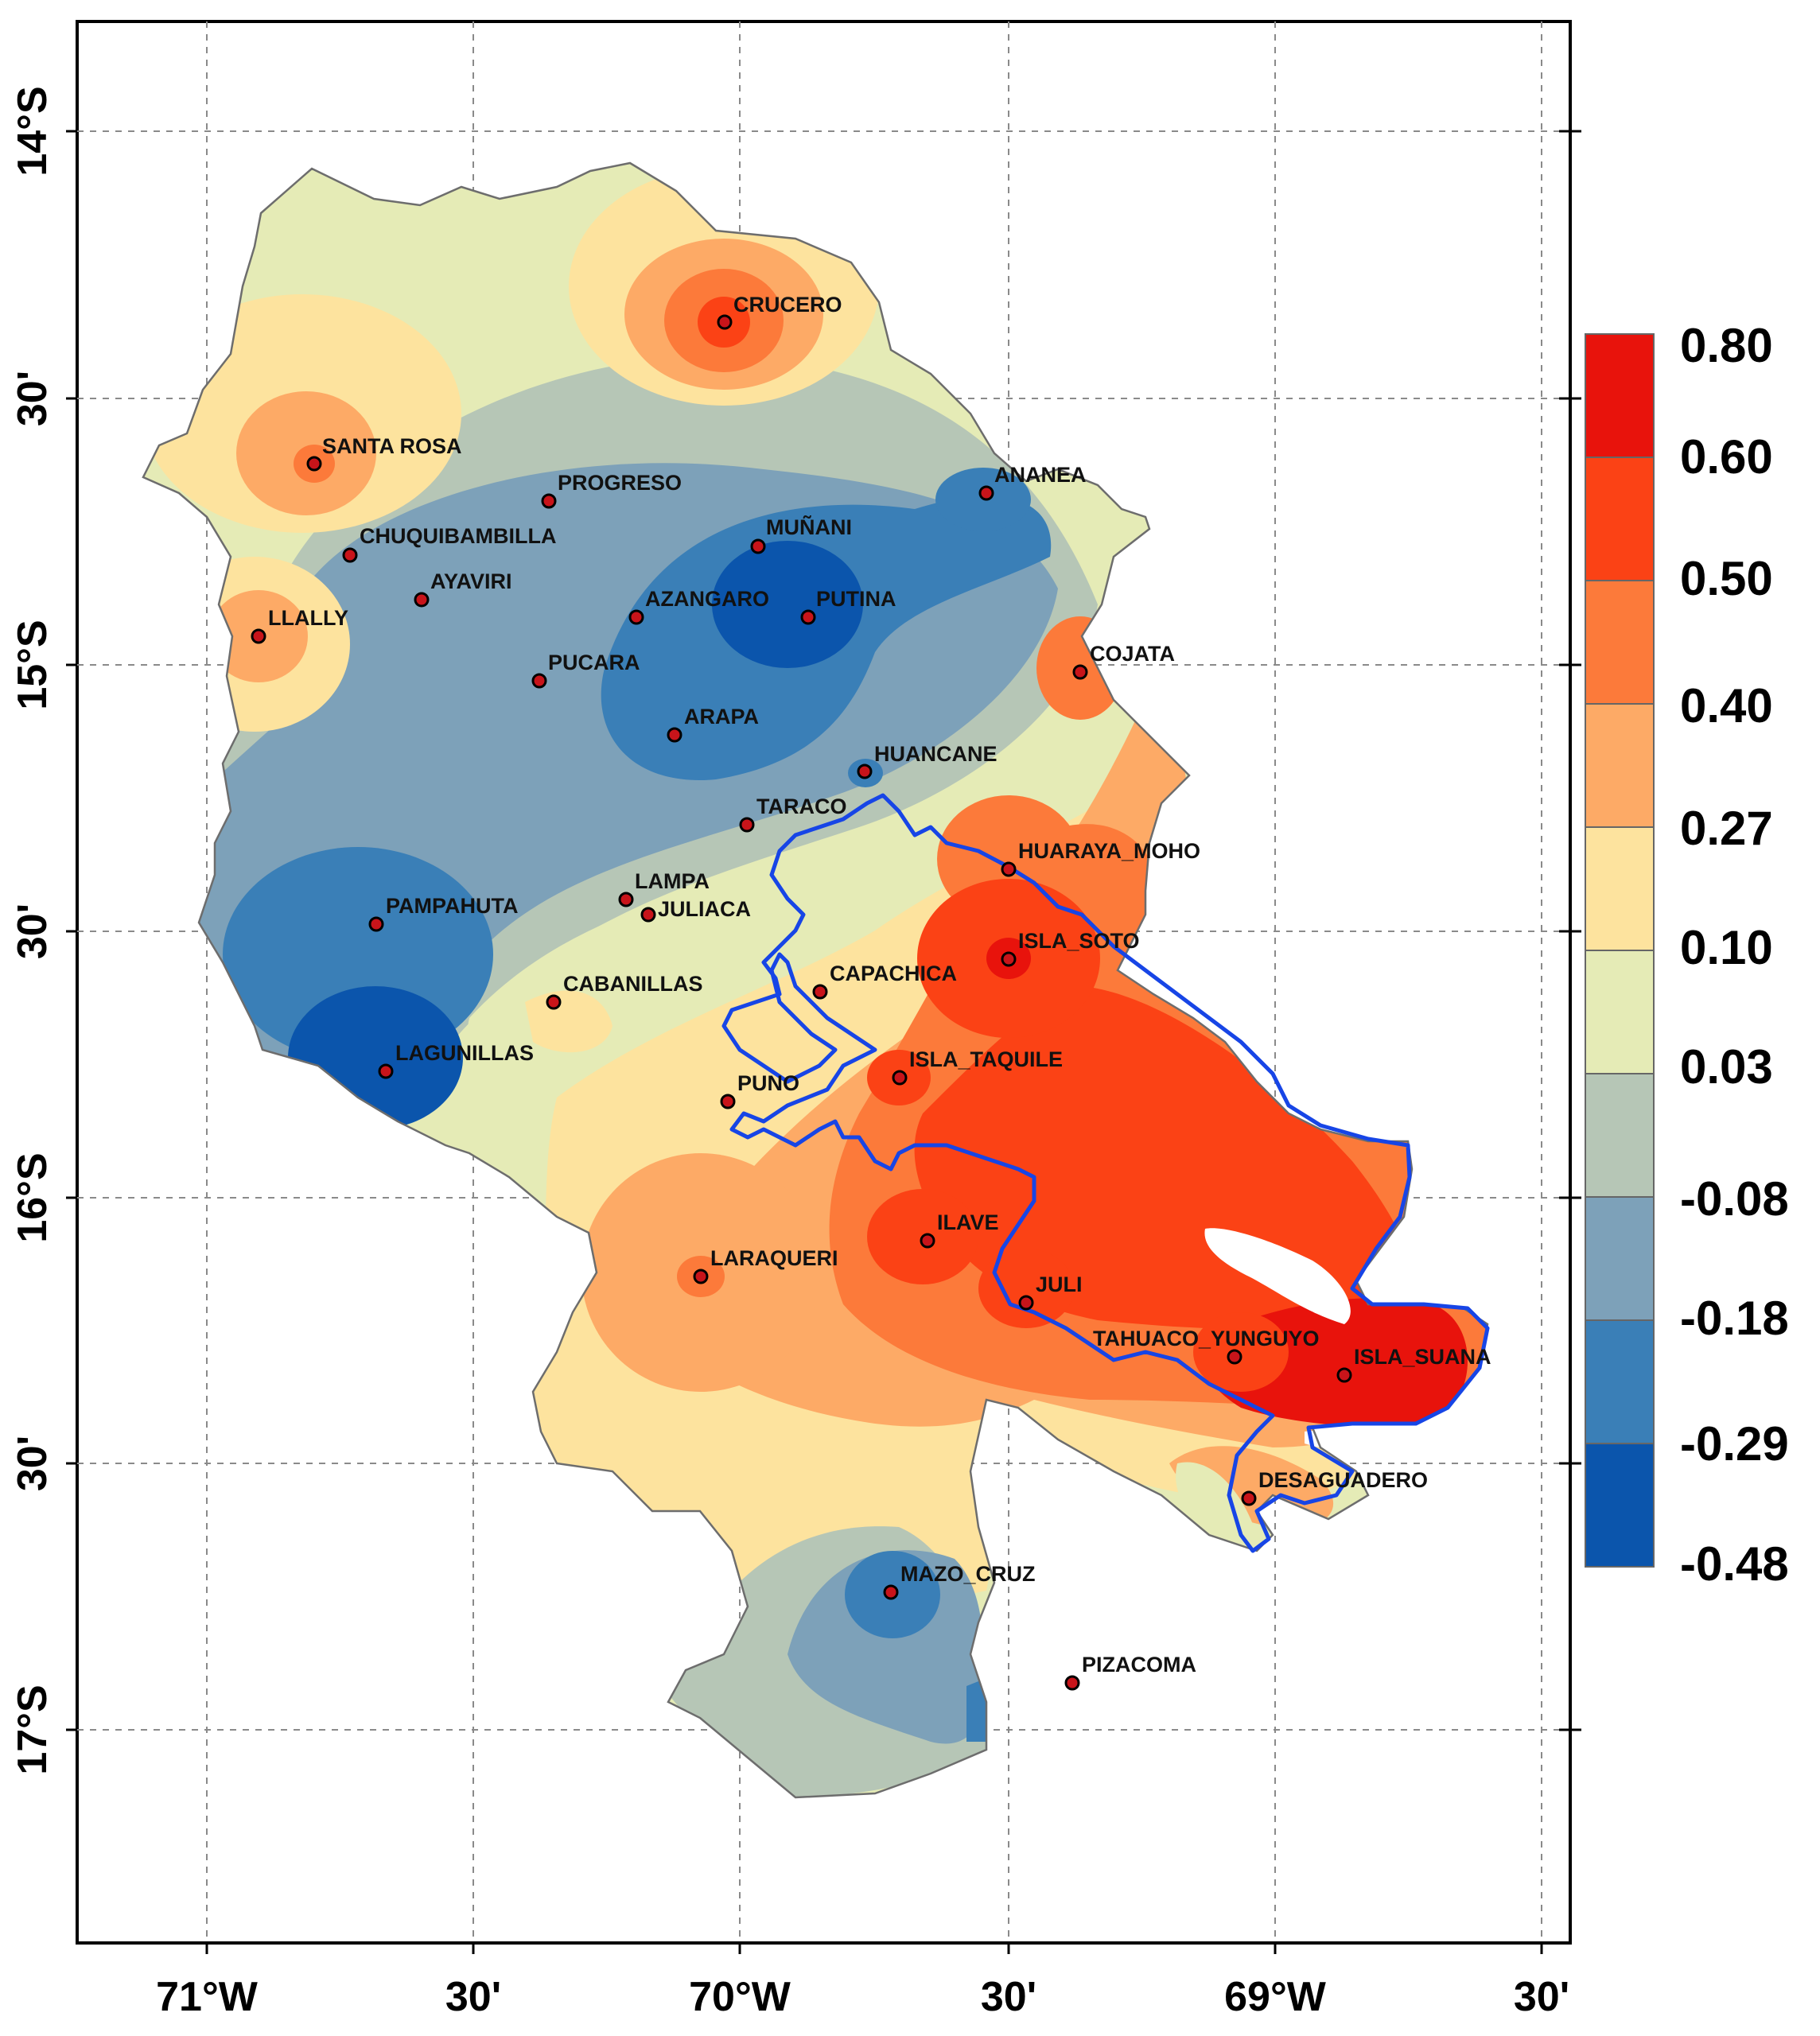 The width and height of the screenshot is (1820, 2036). I want to click on station-label: ANANEA, so click(1040, 475).